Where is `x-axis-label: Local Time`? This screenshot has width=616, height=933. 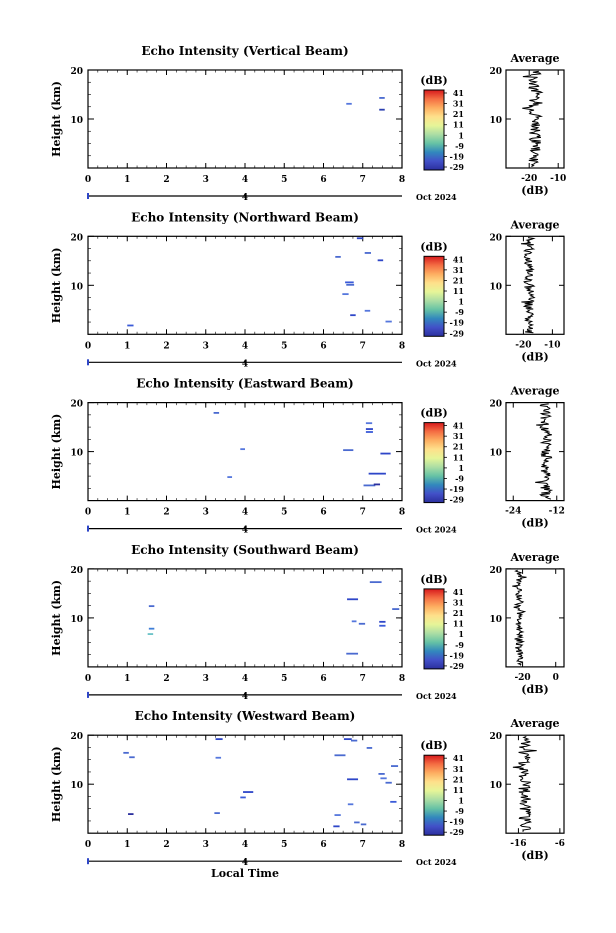 x-axis-label: Local Time is located at coordinates (245, 873).